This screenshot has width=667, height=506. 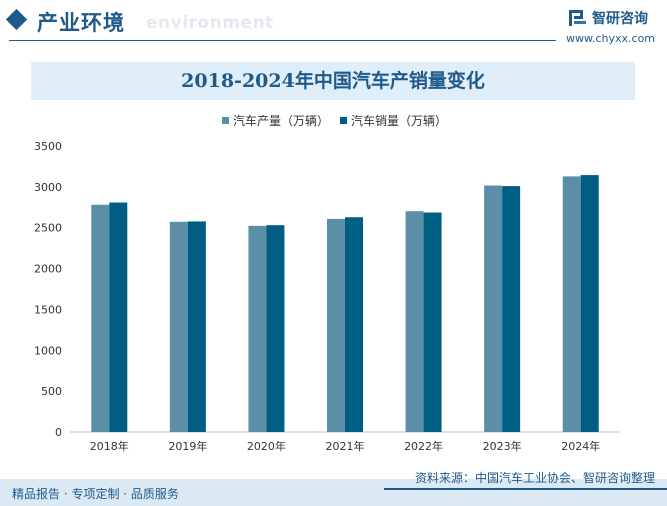 What do you see at coordinates (423, 446) in the screenshot?
I see `x-tick-label: 2022年` at bounding box center [423, 446].